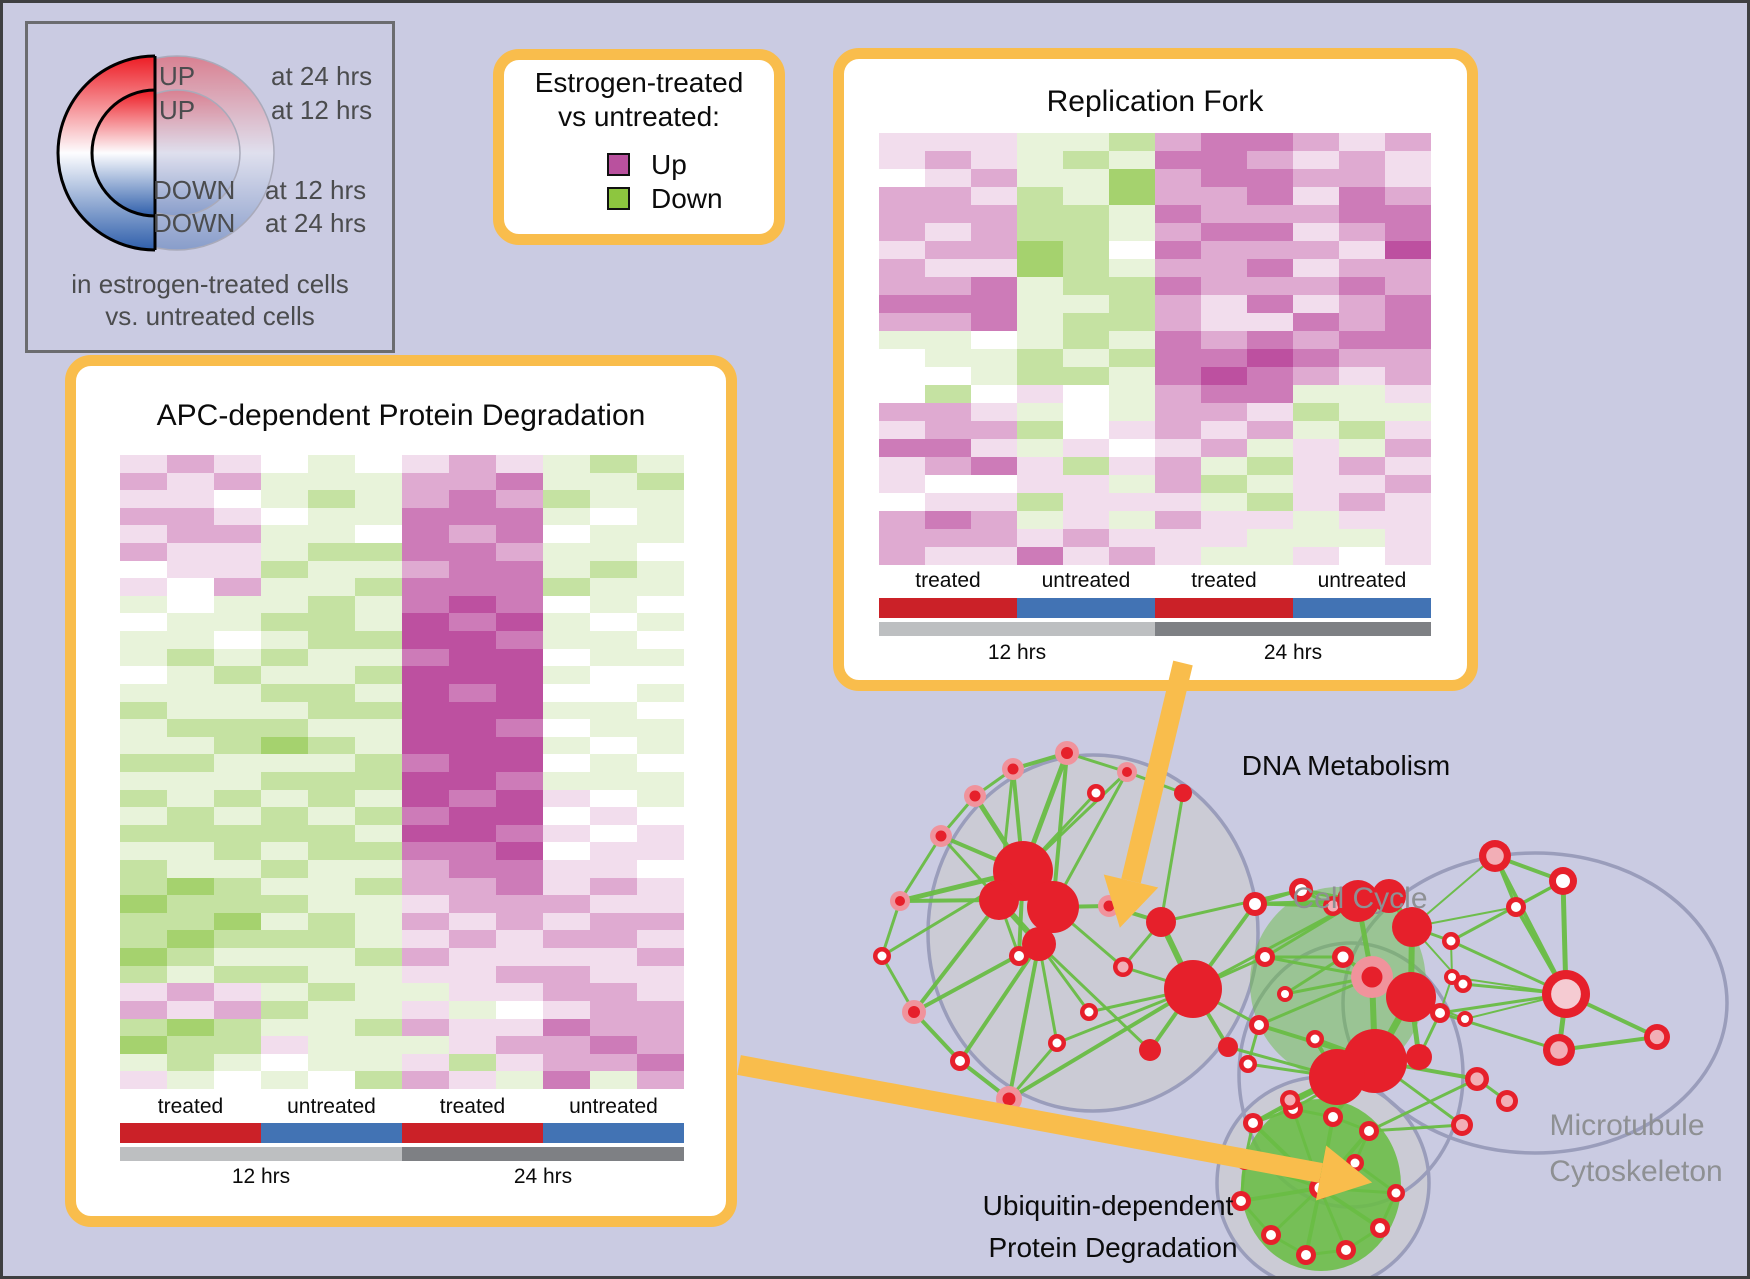 The height and width of the screenshot is (1279, 1750). What do you see at coordinates (1131, 901) in the screenshot?
I see `connector-arrow-head` at bounding box center [1131, 901].